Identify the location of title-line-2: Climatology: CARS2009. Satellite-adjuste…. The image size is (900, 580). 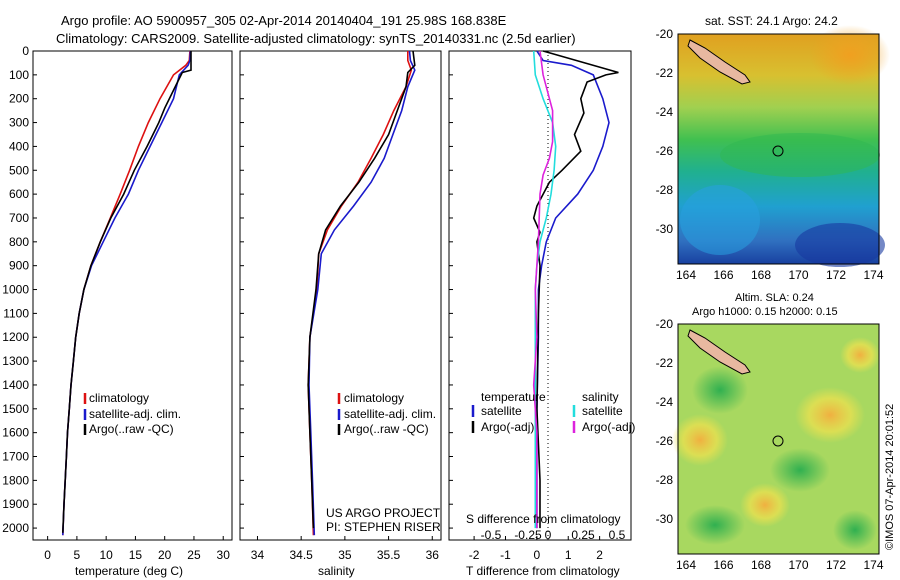
(316, 38).